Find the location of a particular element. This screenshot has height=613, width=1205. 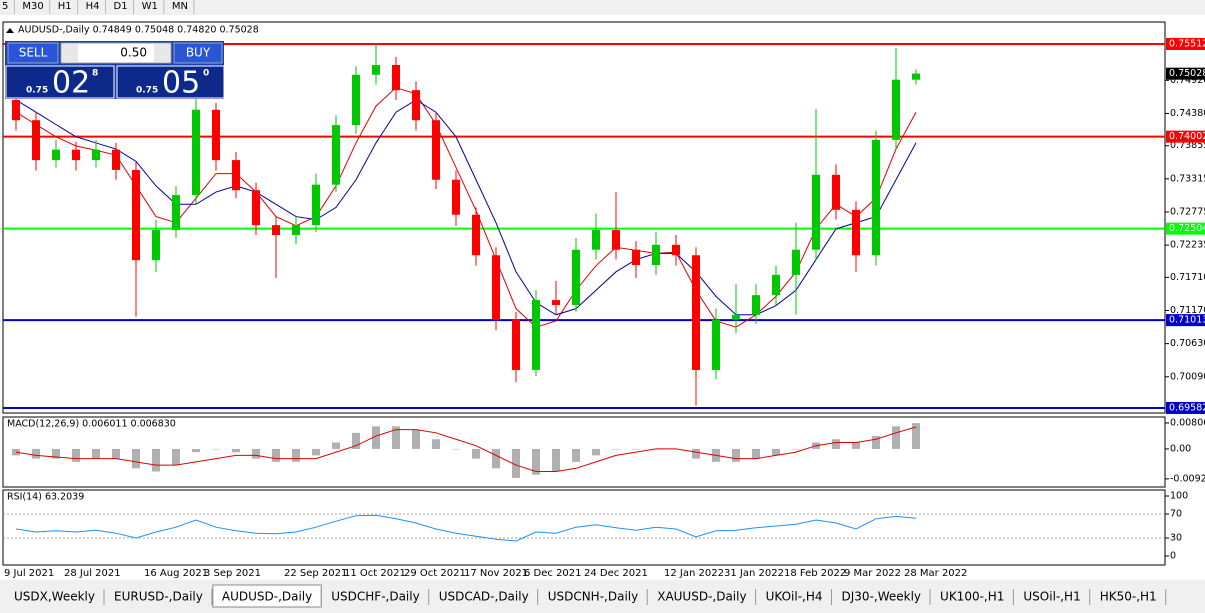

tab-label: USDX,Weekly is located at coordinates (54, 597).